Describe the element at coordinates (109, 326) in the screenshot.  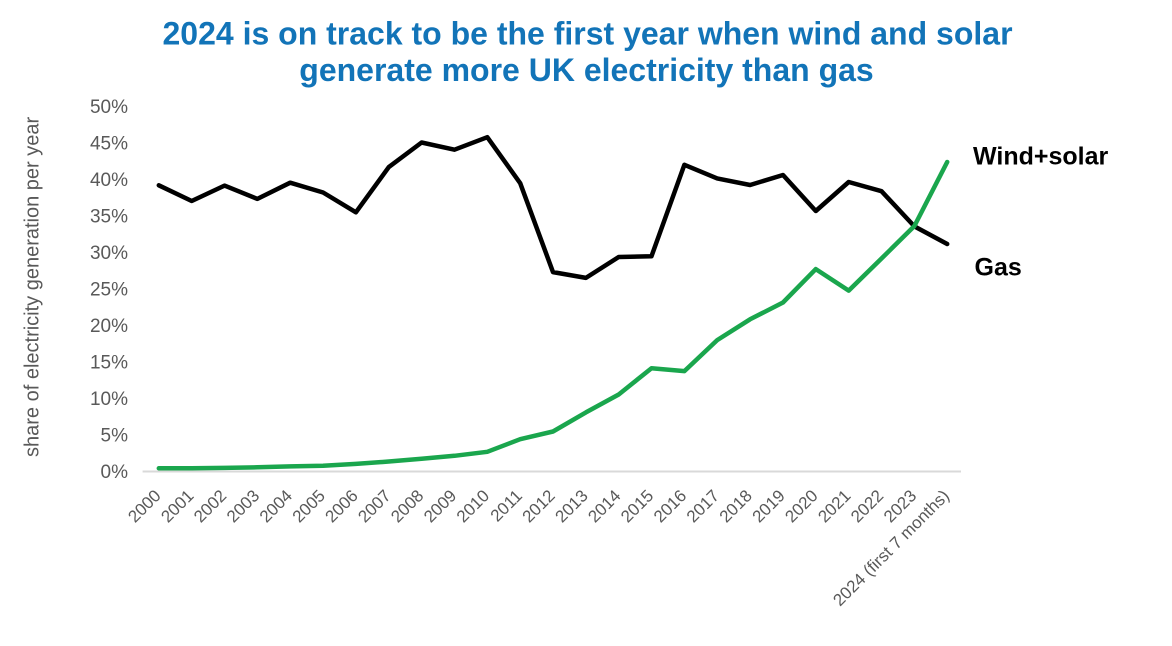
I see `svg-text: 20%` at that location.